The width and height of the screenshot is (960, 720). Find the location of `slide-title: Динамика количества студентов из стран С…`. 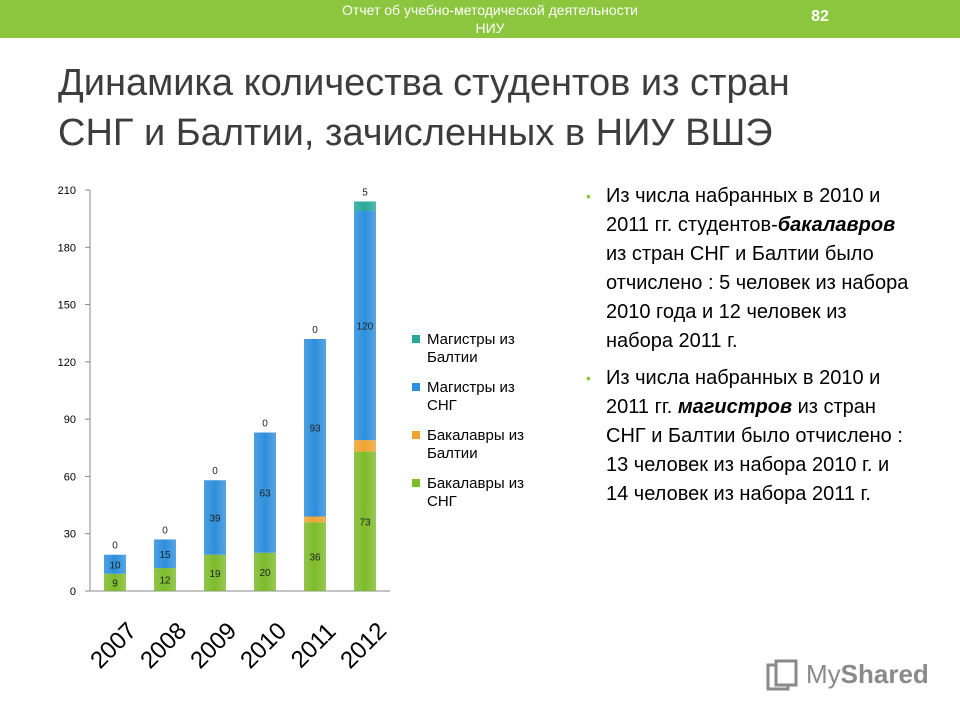

slide-title: Динамика количества студентов из стран С… is located at coordinates (488, 108).